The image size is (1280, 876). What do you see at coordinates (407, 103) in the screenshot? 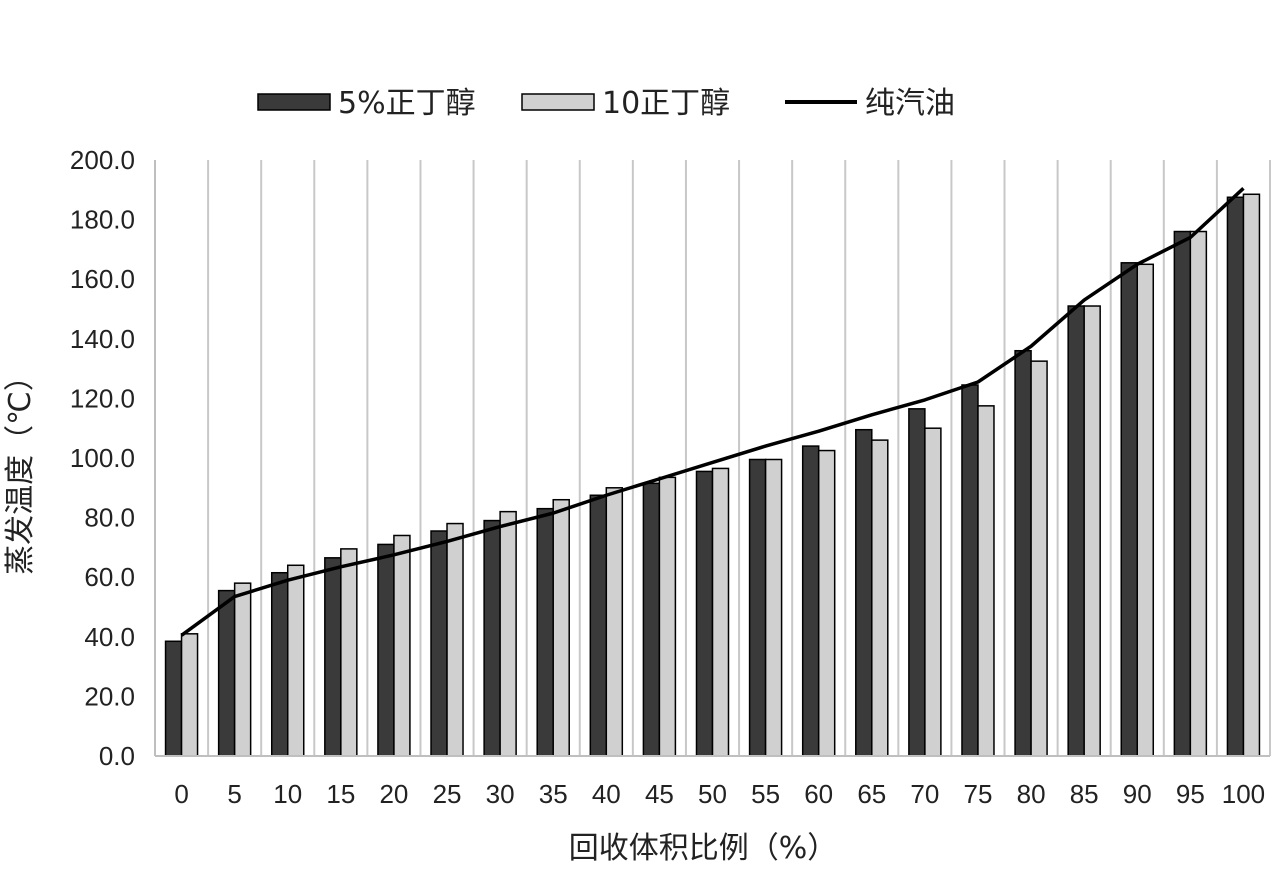
I see `legend-label: 5%正丁醇` at bounding box center [407, 103].